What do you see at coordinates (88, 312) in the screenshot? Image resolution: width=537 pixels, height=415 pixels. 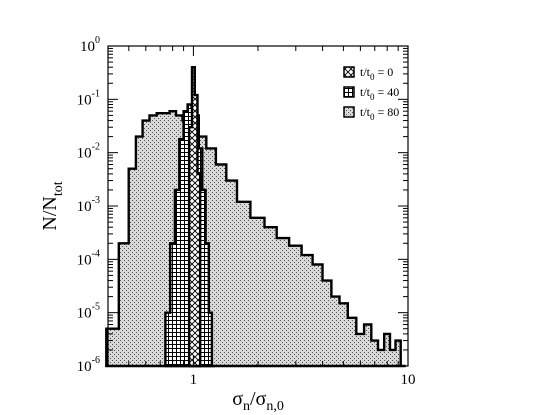 I see `y-tick-label: 10⁻⁵` at bounding box center [88, 312].